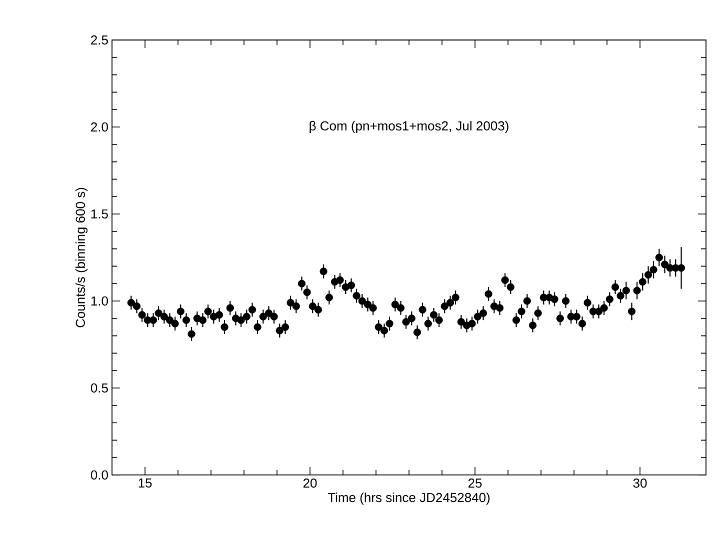  Describe the element at coordinates (310, 483) in the screenshot. I see `x-tick-label: 20` at that location.